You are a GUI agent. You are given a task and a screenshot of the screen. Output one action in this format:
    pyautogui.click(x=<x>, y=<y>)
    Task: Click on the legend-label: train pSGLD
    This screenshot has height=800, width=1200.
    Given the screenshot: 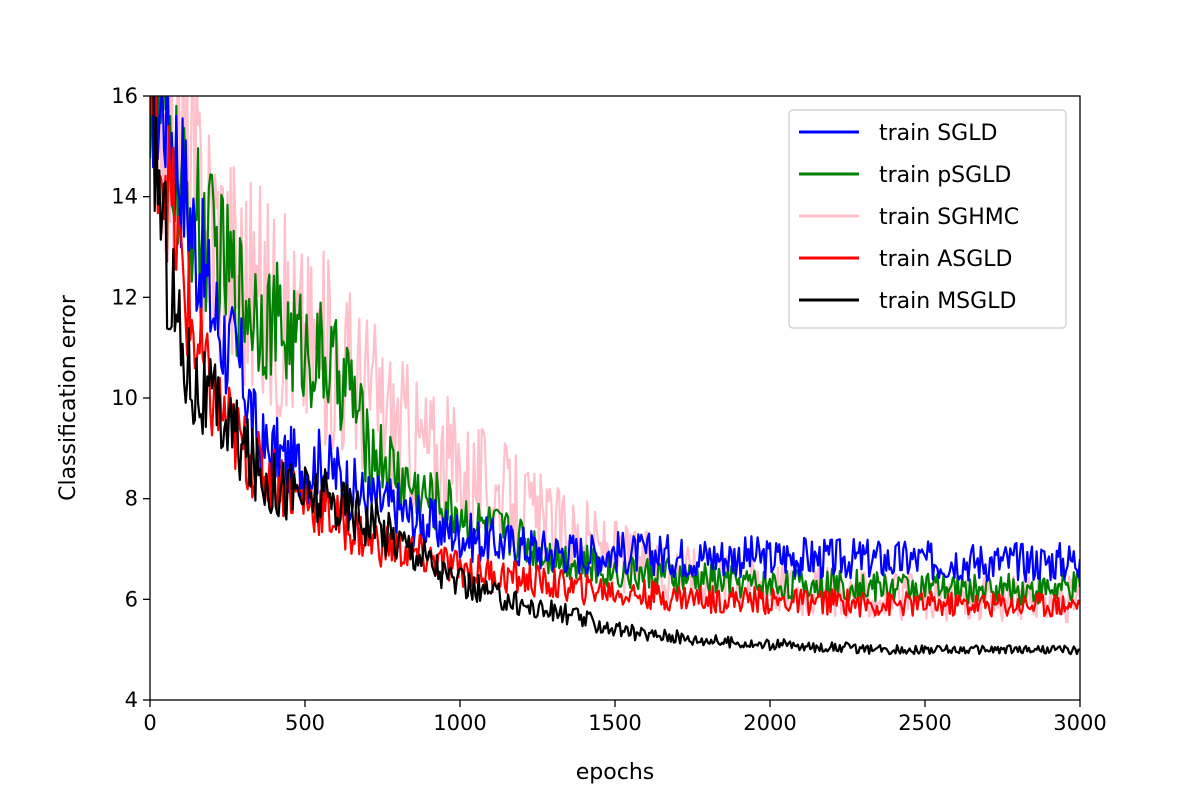 What is the action you would take?
    pyautogui.click(x=945, y=175)
    